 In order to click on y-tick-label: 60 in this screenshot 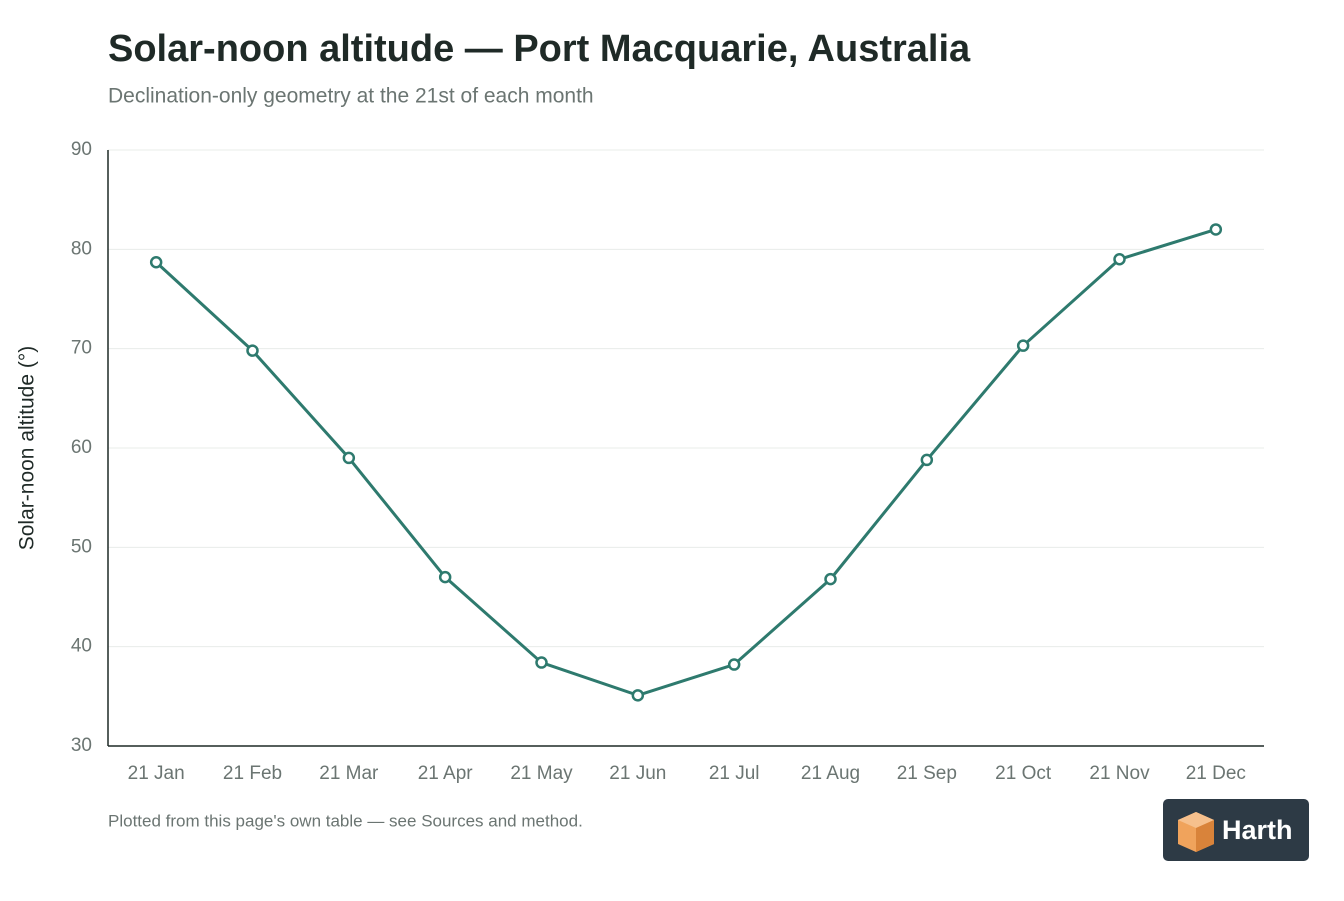, I will do `click(81, 447)`.